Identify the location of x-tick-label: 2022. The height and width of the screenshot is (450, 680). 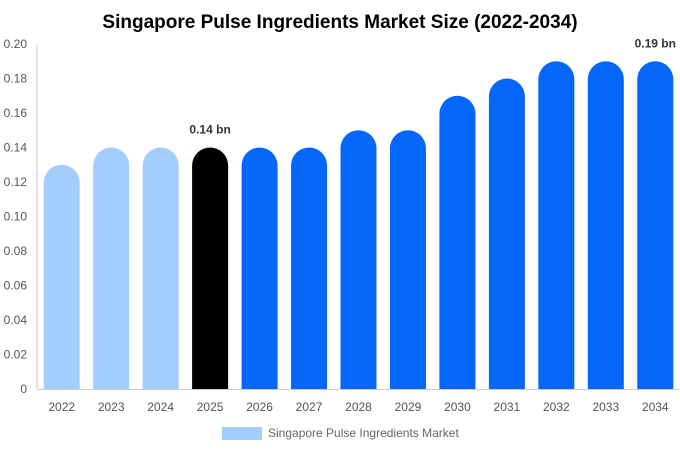
(61, 407).